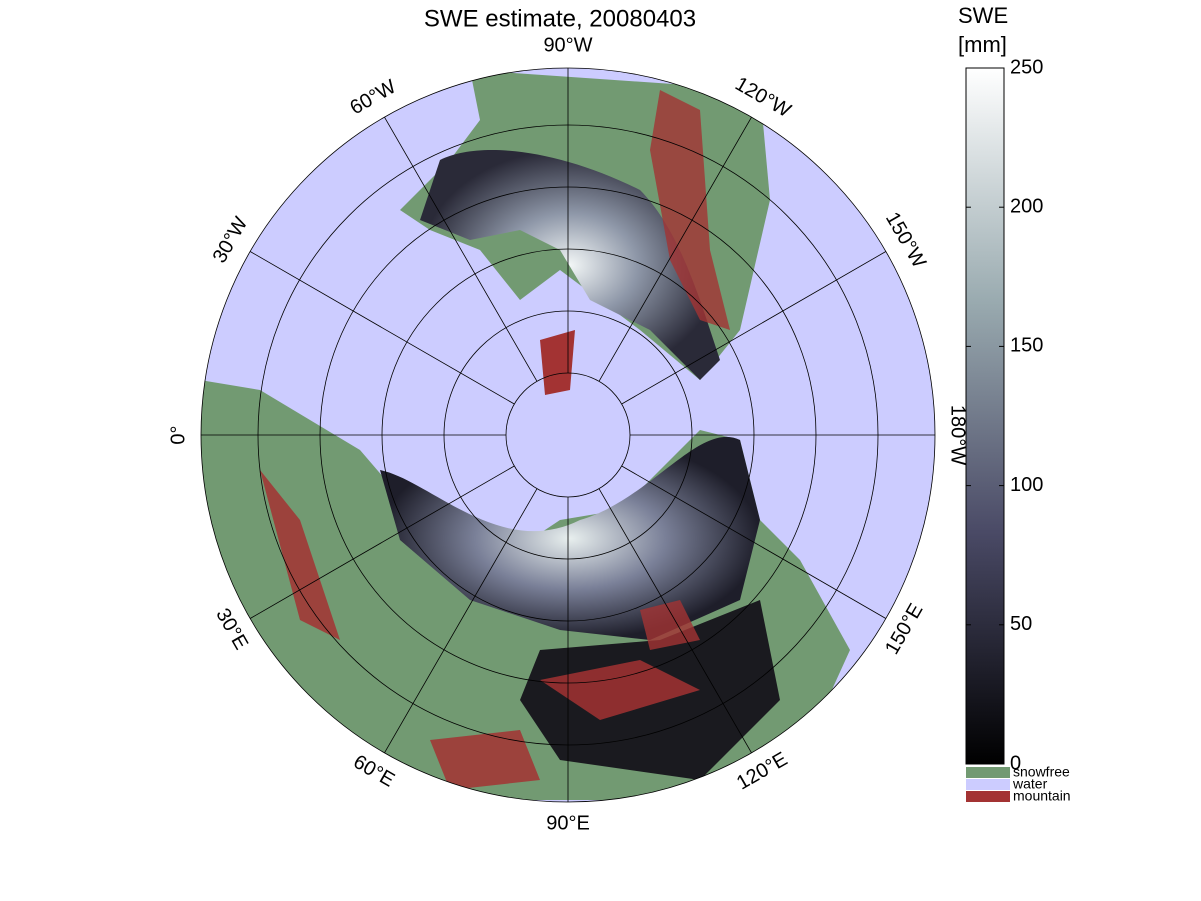  What do you see at coordinates (178, 434) in the screenshot?
I see `longitude-label: 0°` at bounding box center [178, 434].